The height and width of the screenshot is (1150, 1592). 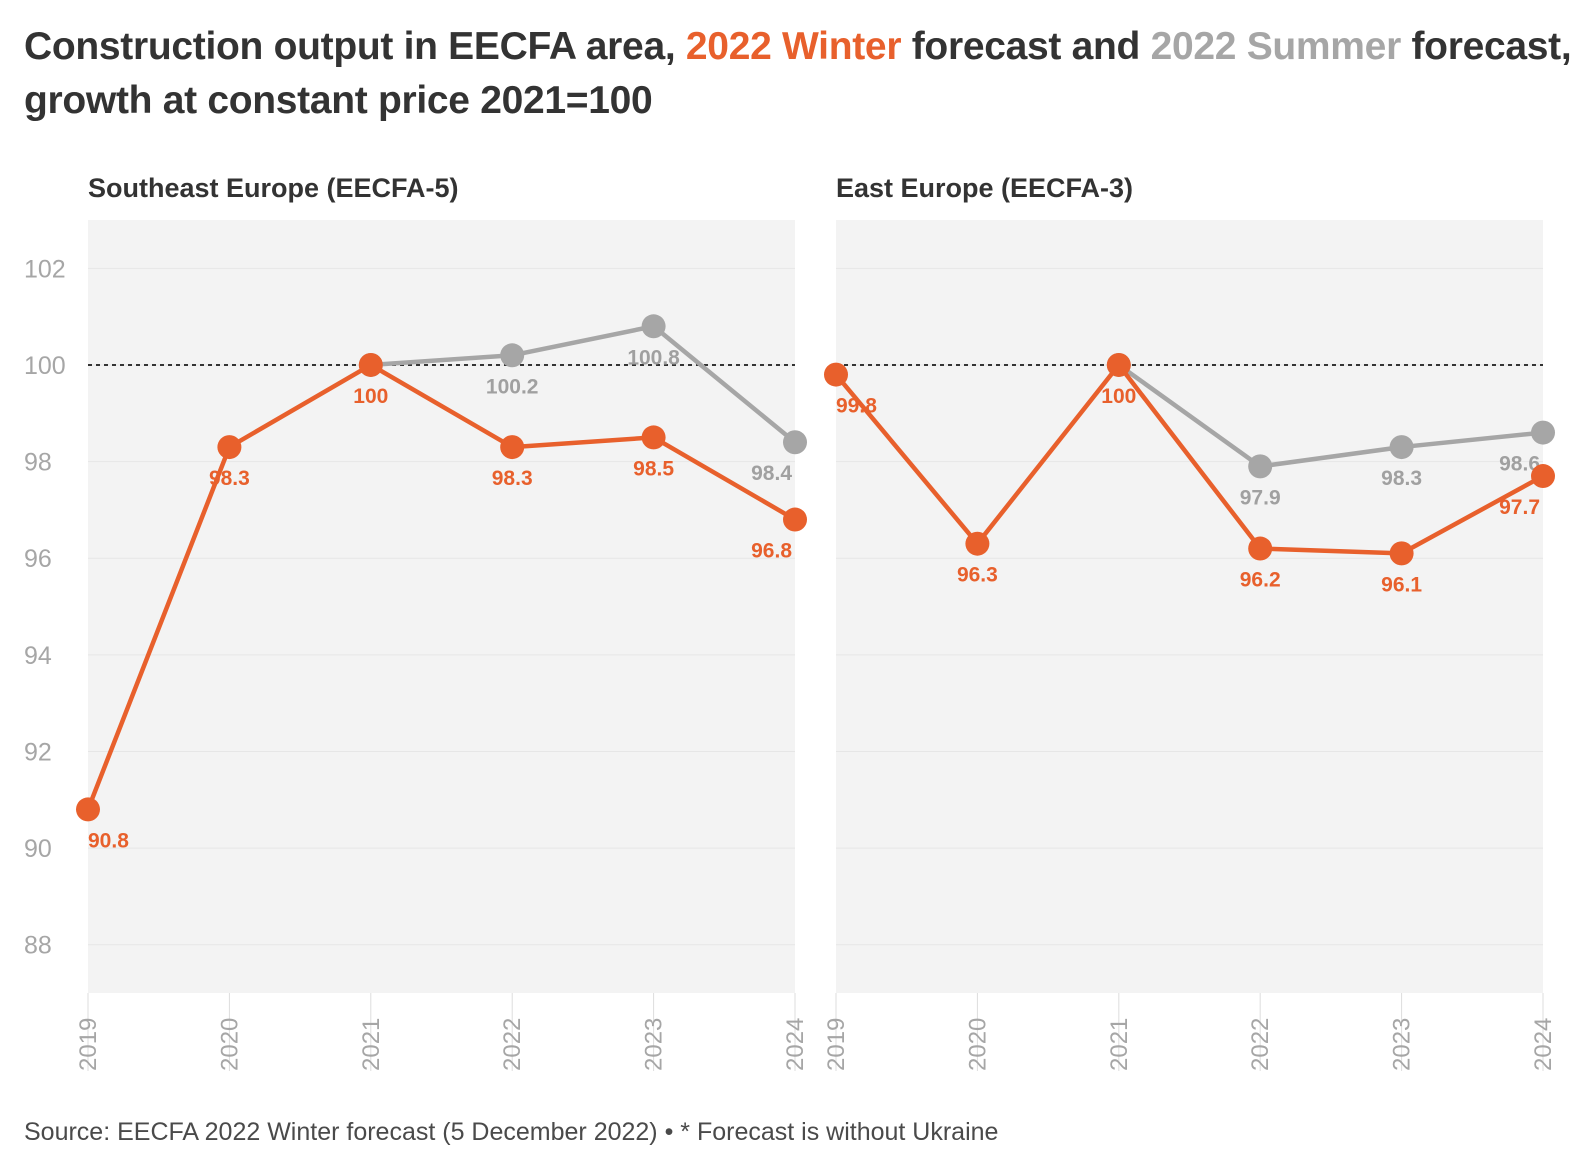 What do you see at coordinates (653, 468) in the screenshot?
I see `winter-data-label: 98.5` at bounding box center [653, 468].